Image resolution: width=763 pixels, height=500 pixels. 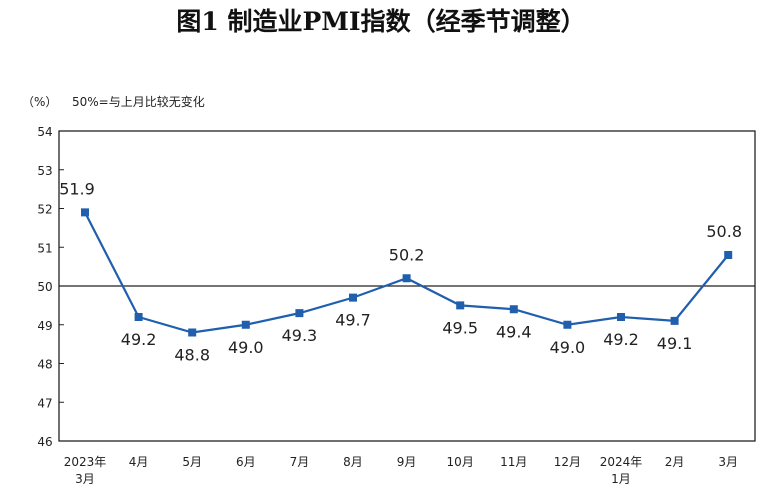 I want to click on data-label: 49.3, so click(x=300, y=335).